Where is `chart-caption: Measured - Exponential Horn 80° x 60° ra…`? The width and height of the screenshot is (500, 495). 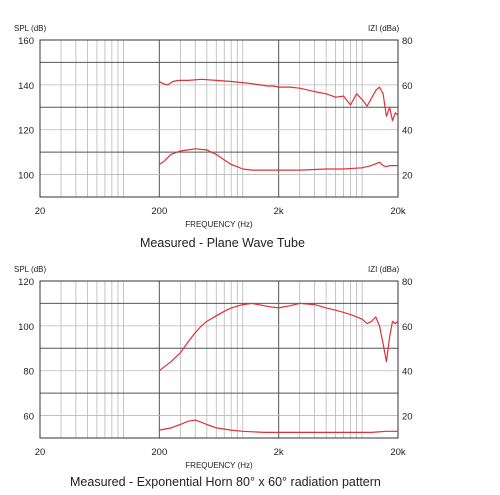
chart-caption: Measured - Exponential Horn 80° x 60° ra… is located at coordinates (225, 482).